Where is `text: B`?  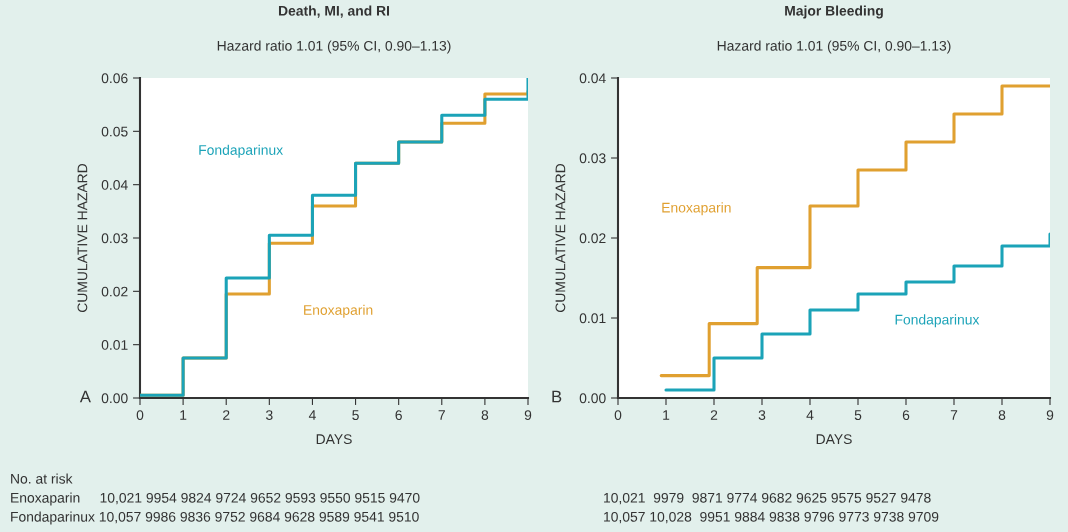
text: B is located at coordinates (557, 396).